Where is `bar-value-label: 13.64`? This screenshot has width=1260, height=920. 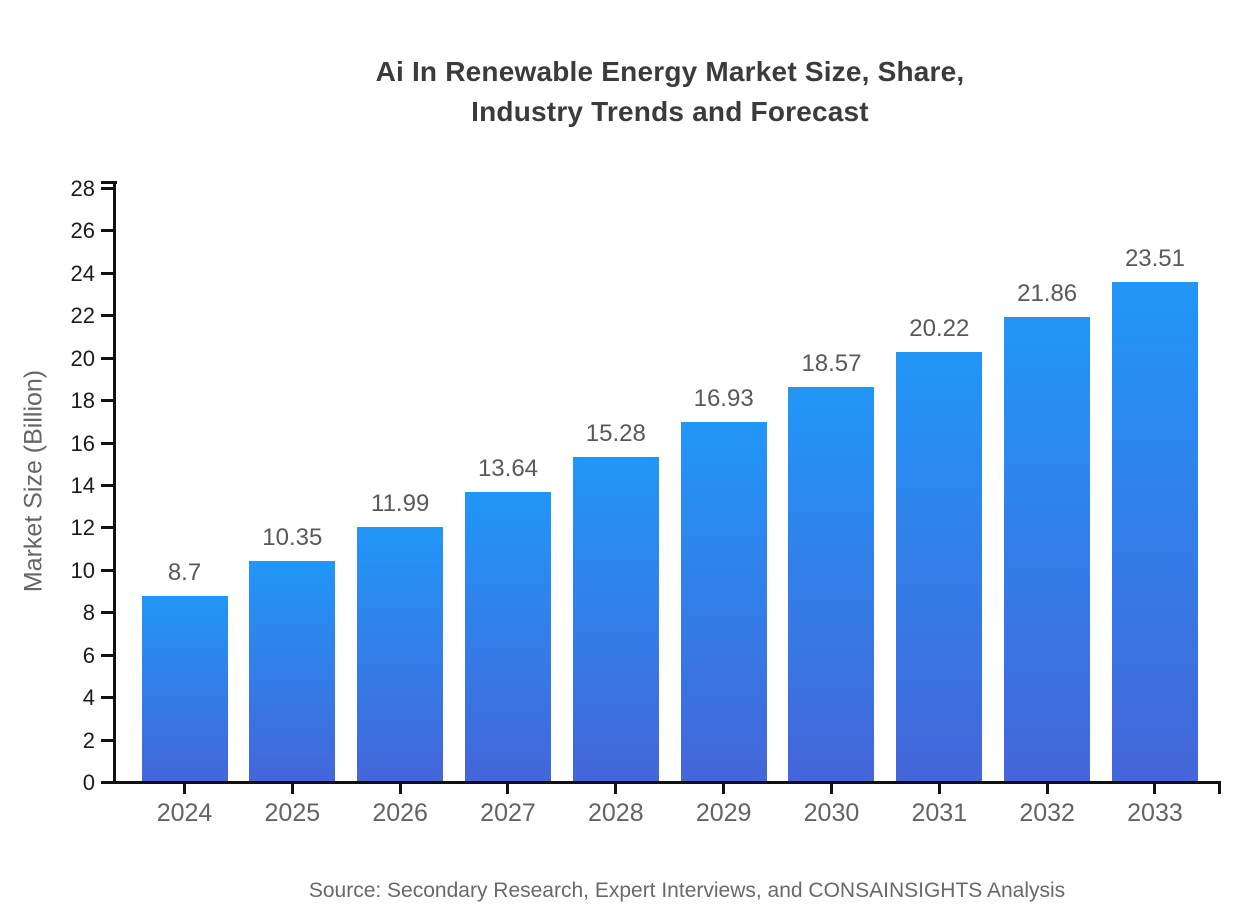
bar-value-label: 13.64 is located at coordinates (508, 468).